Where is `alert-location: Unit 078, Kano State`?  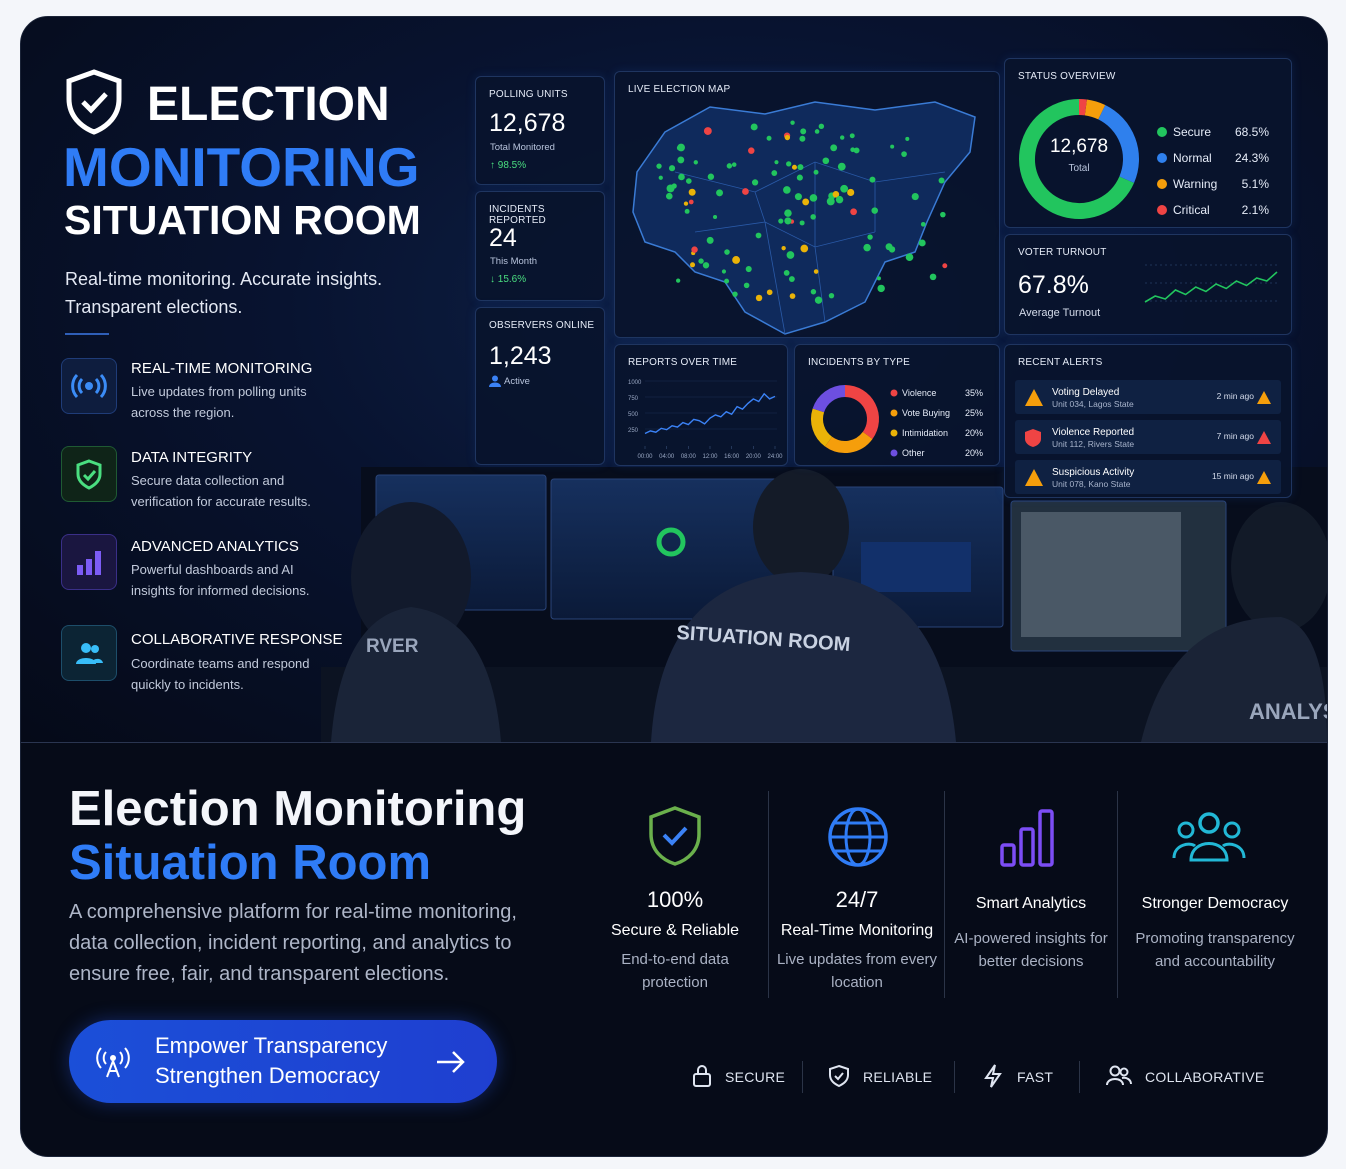 alert-location: Unit 078, Kano State is located at coordinates (1091, 484).